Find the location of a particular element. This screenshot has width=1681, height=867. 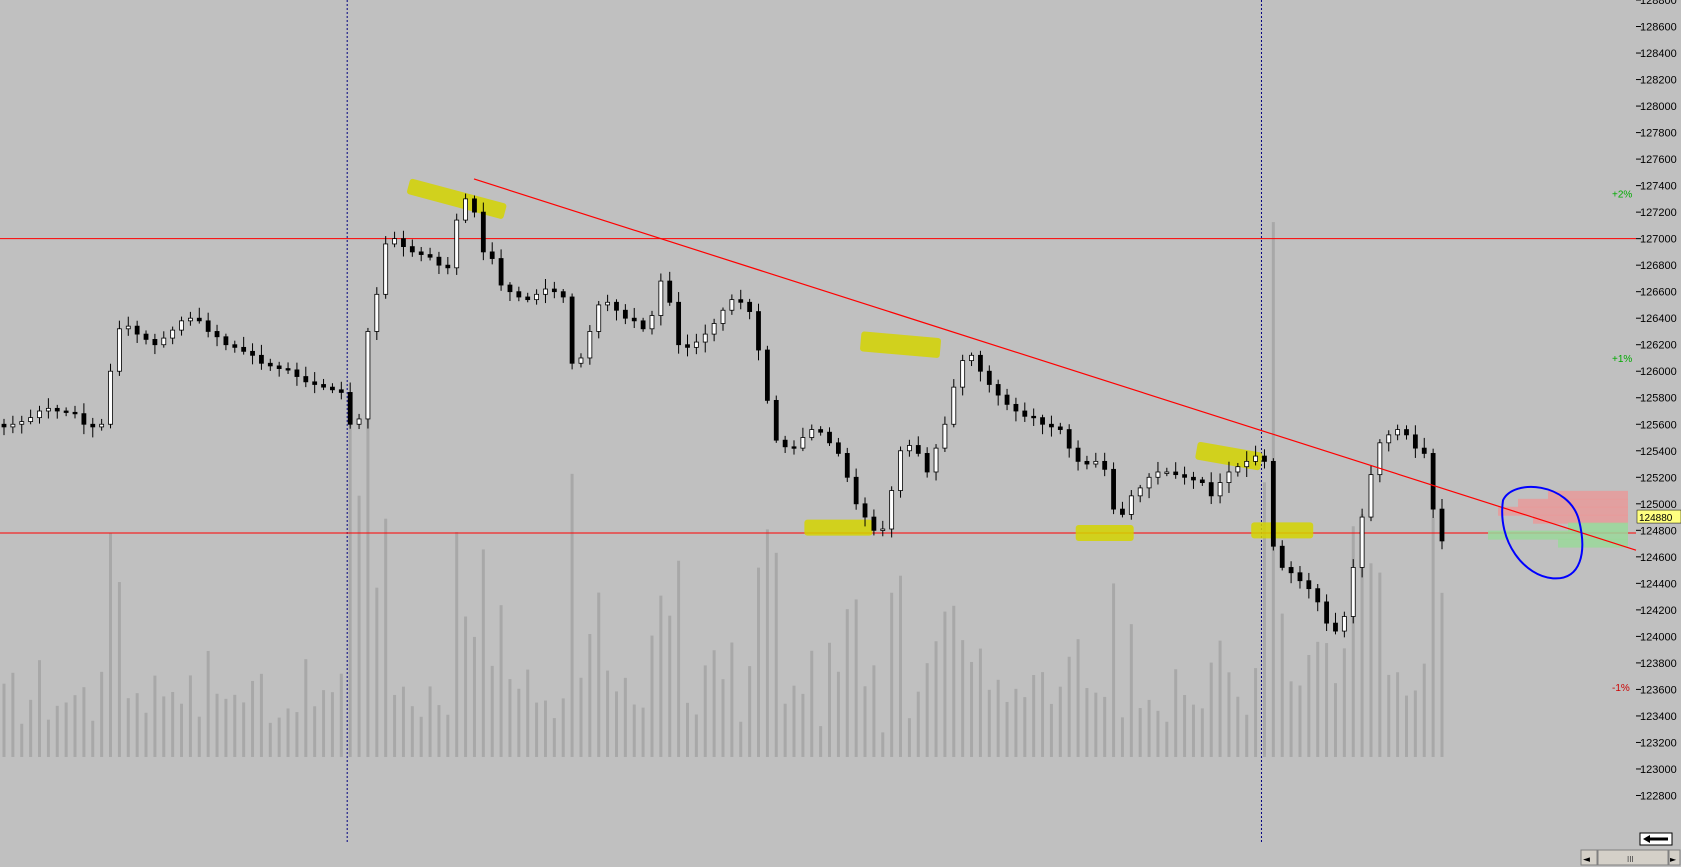

volume-profile is located at coordinates (1558, 519).